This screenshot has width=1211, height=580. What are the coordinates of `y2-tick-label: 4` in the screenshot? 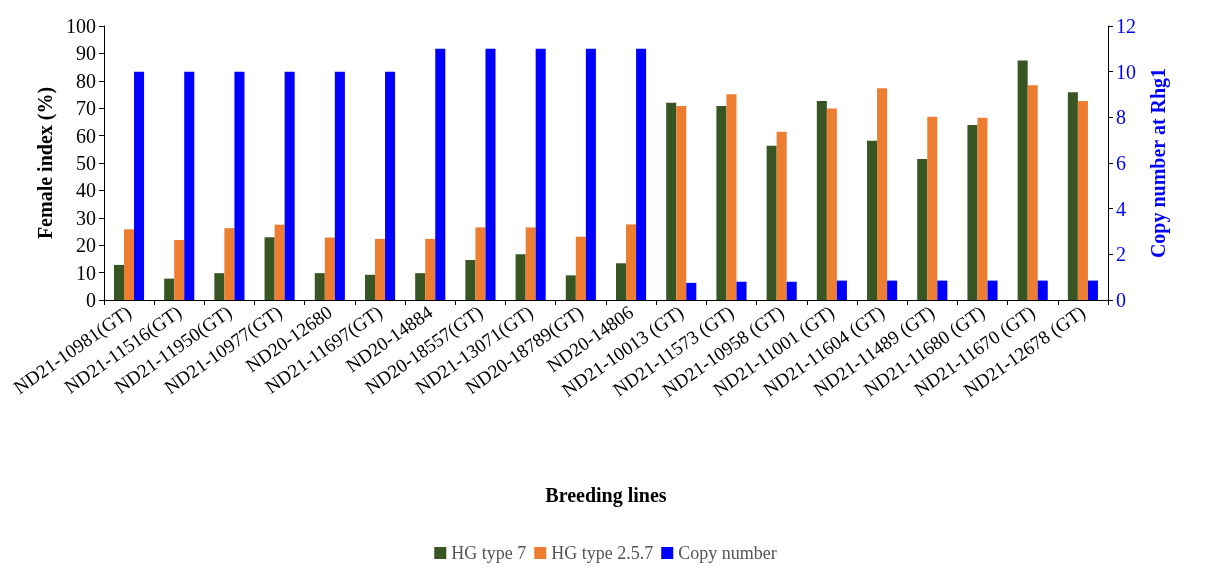 It's located at (1121, 208).